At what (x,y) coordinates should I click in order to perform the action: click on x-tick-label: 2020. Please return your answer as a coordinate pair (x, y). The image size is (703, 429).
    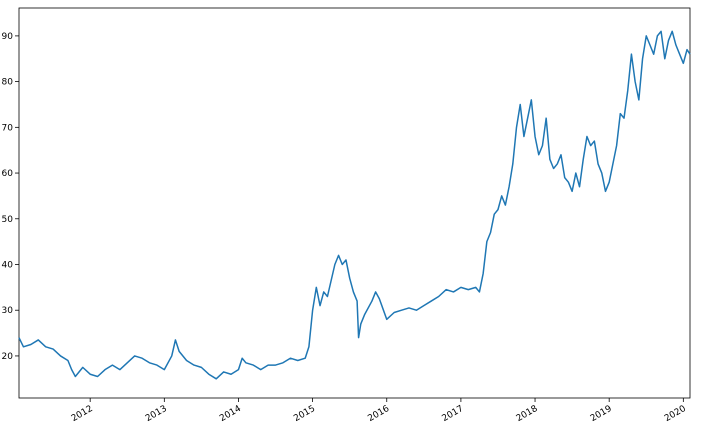
    Looking at the image, I should click on (675, 414).